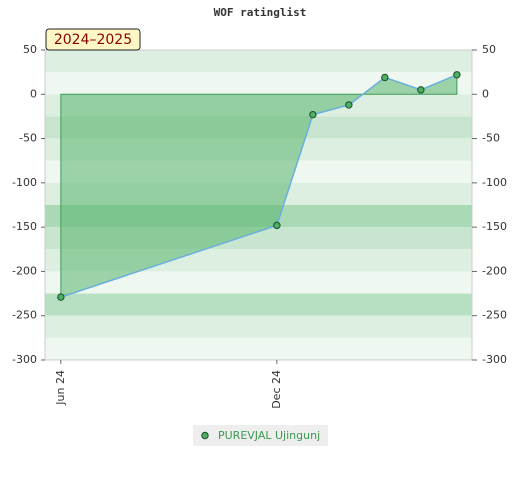  Describe the element at coordinates (494, 270) in the screenshot. I see `y2-tick-label: -200` at that location.